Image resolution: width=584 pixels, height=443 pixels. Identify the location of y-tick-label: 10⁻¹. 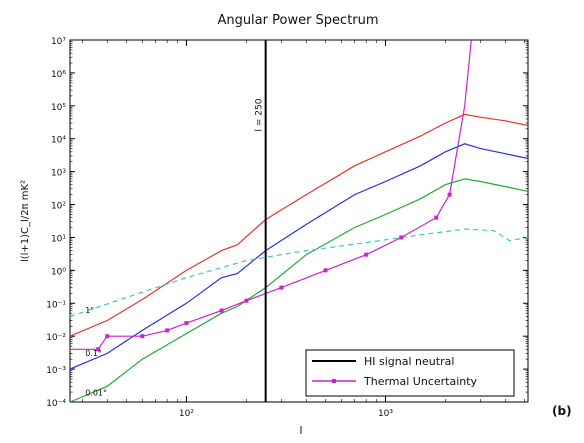
(56, 305).